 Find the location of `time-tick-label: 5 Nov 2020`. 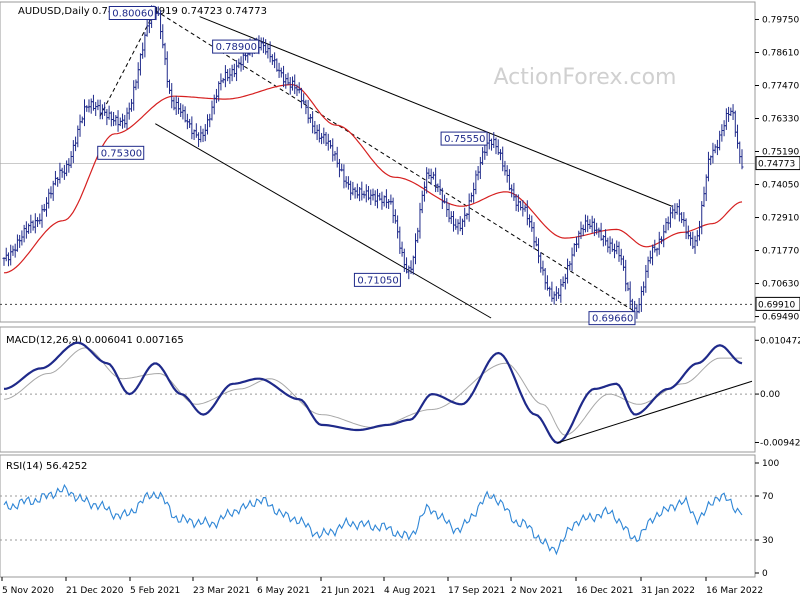

time-tick-label: 5 Nov 2020 is located at coordinates (28, 591).